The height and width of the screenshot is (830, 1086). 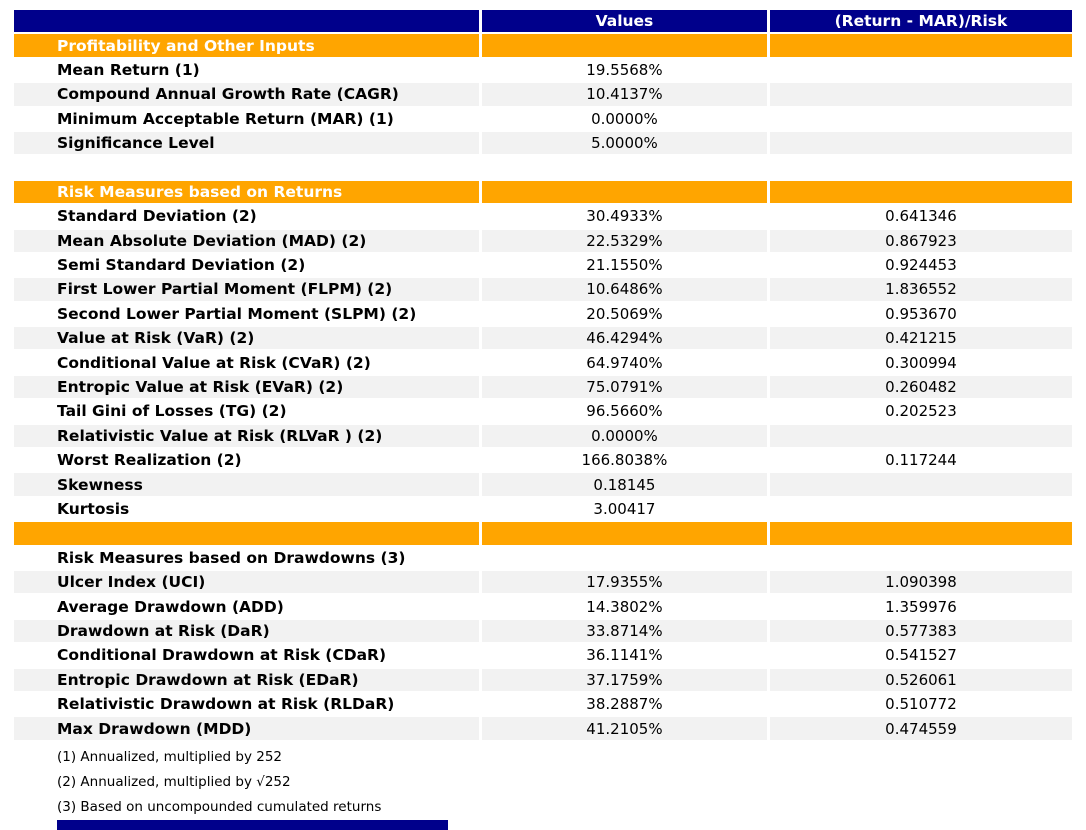 I want to click on row-label: Minimum Acceptable Return (MAR) (1), so click(x=248, y=118).